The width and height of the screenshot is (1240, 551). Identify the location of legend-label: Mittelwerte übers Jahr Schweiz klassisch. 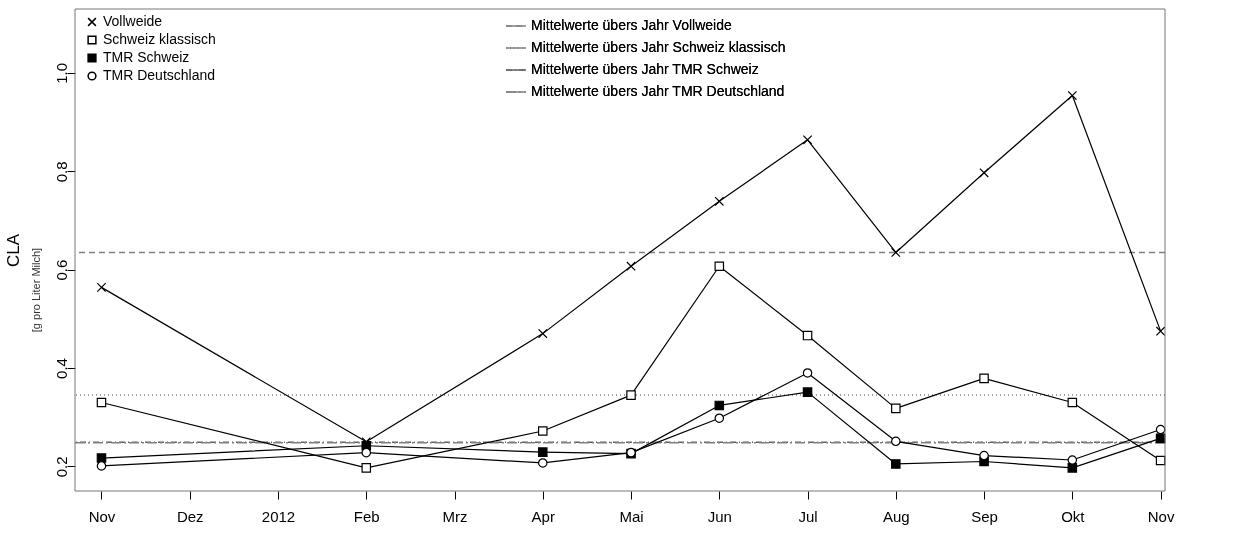
(658, 47).